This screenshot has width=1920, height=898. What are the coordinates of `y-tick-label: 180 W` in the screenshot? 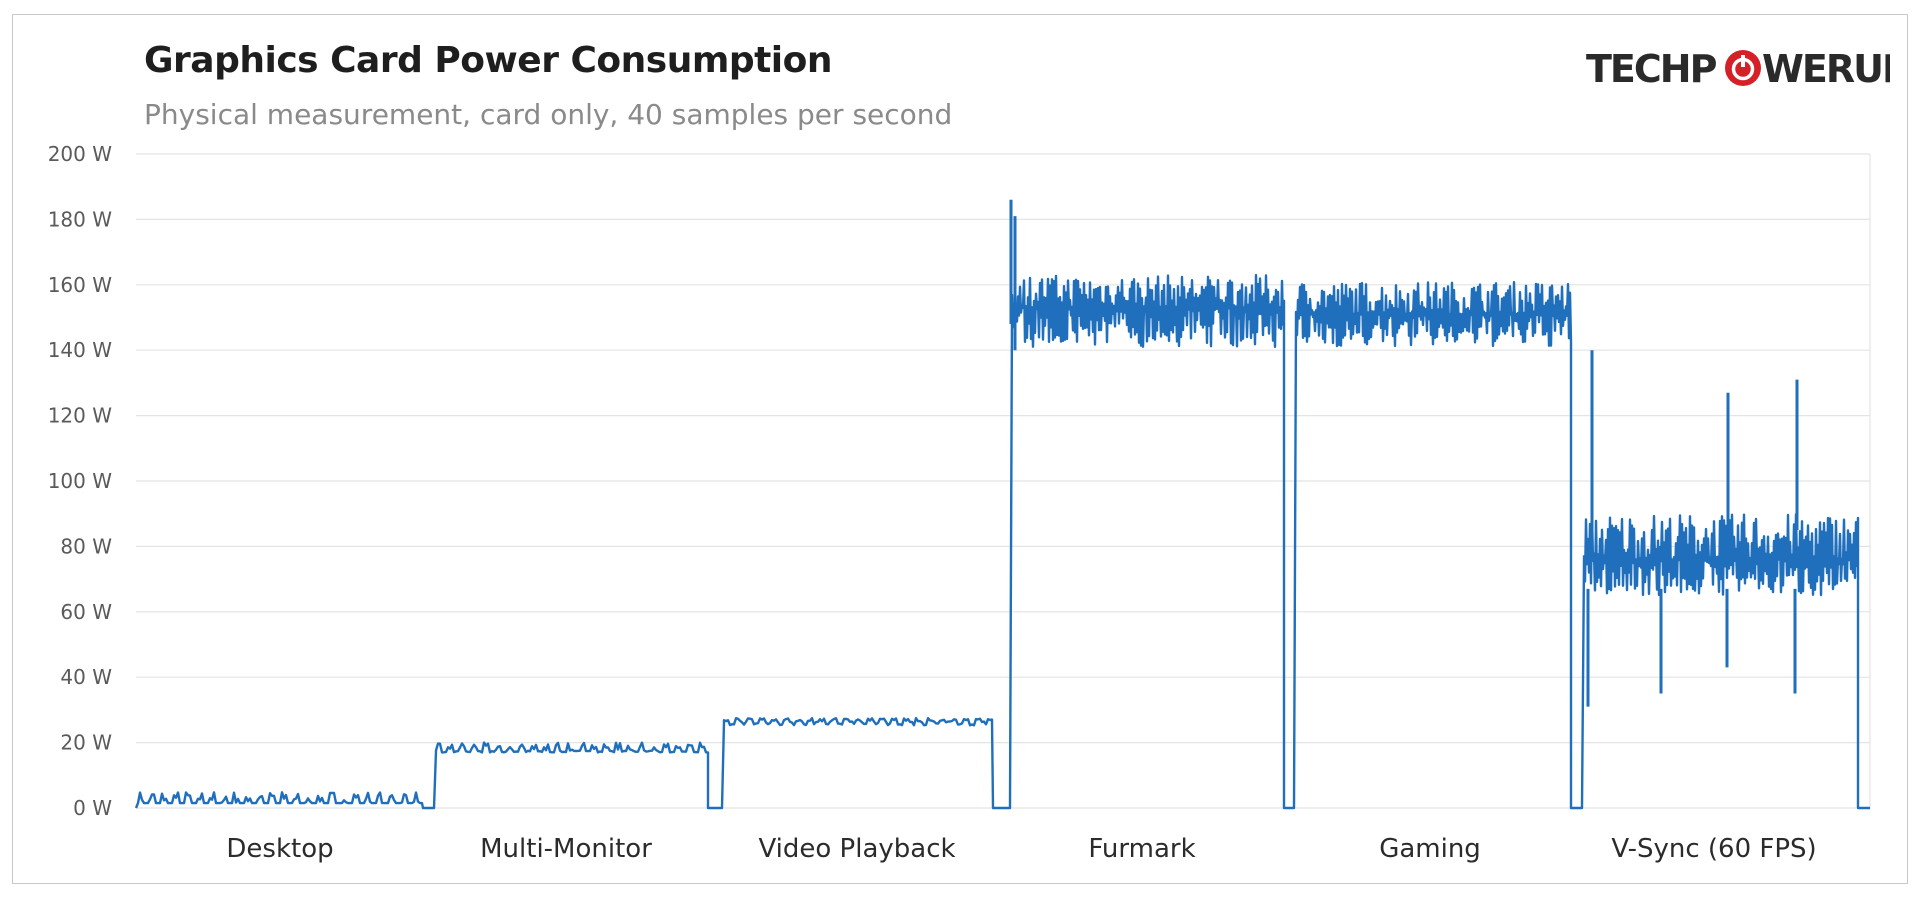 It's located at (80, 219).